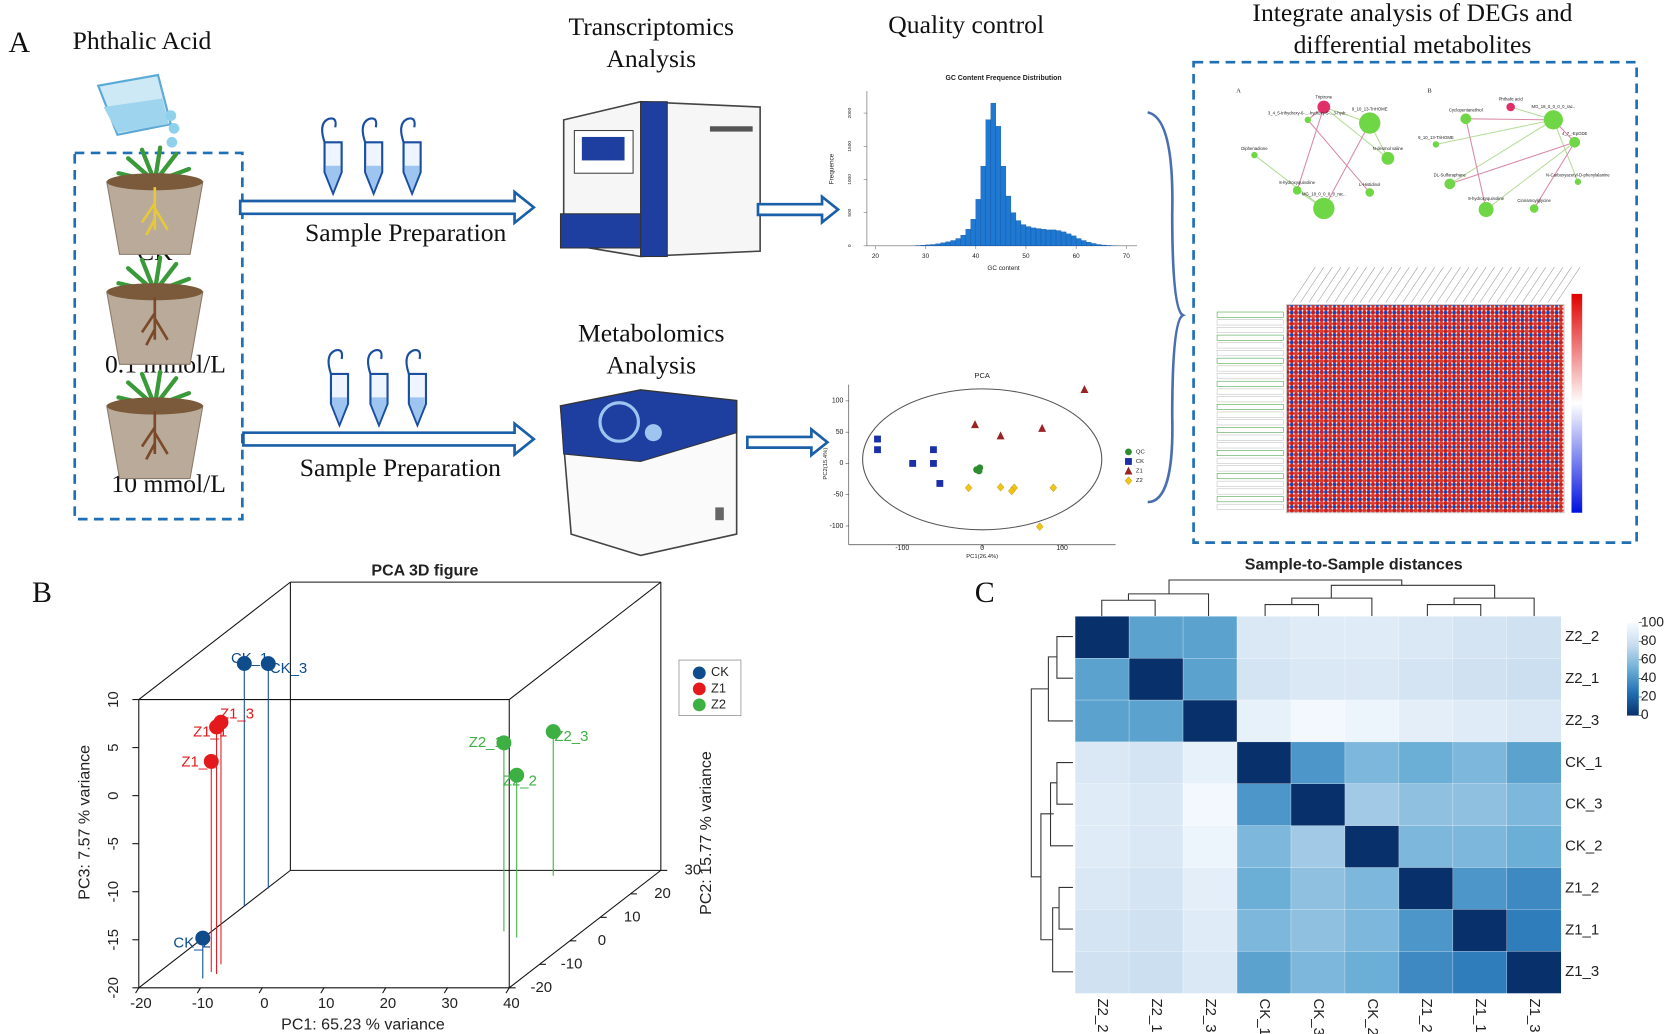 The width and height of the screenshot is (1674, 1034). Describe the element at coordinates (203, 1003) in the screenshot. I see `x-tick-label: -10` at that location.